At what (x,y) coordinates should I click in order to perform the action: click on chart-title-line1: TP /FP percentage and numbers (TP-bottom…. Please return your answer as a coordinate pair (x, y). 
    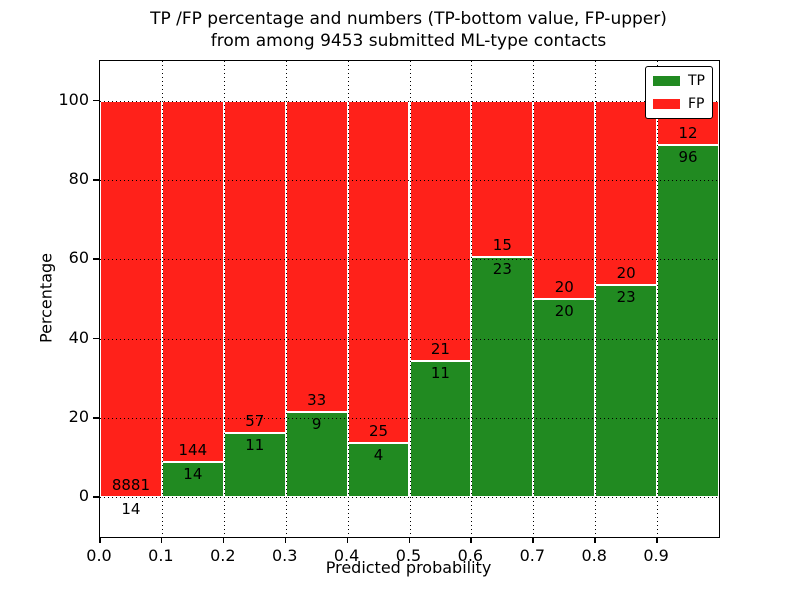
    Looking at the image, I should click on (408, 19).